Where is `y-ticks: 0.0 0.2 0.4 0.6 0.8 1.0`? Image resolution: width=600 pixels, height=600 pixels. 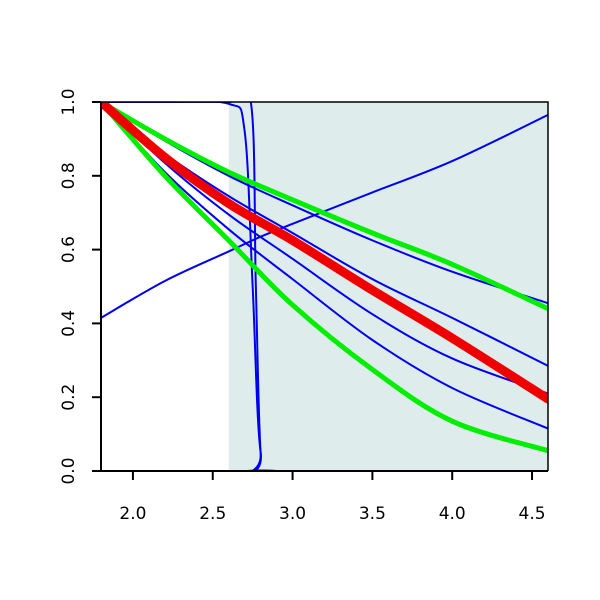
y-ticks: 0.0 0.2 0.4 0.6 0.8 1.0 is located at coordinates (80, 286).